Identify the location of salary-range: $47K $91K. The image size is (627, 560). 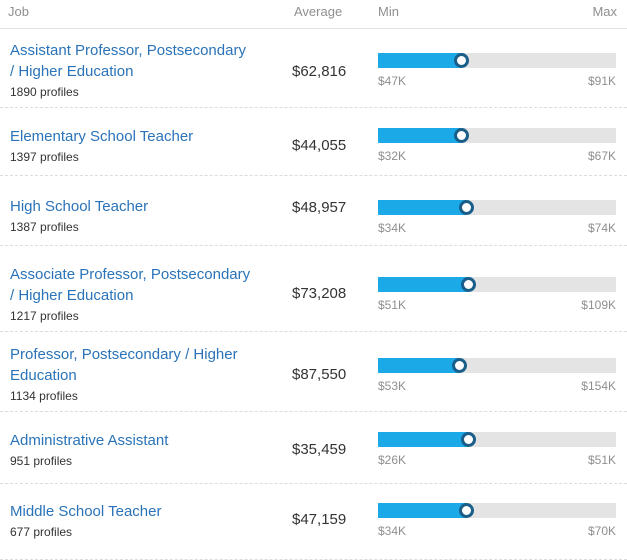
(497, 72).